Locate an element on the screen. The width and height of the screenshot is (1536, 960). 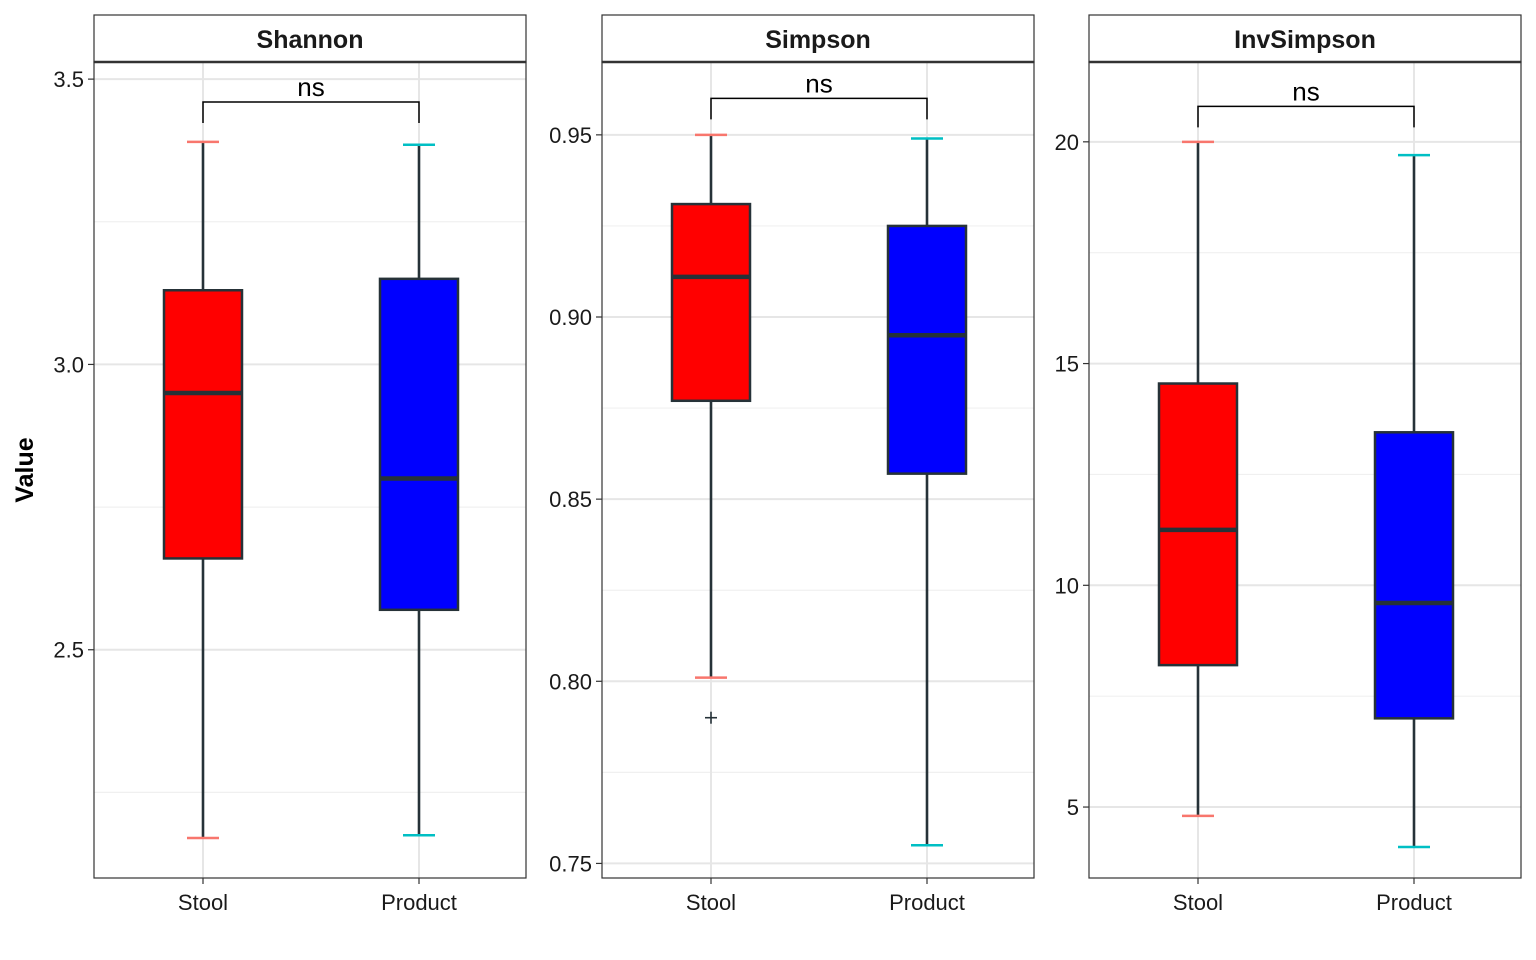
y-tick-label: 2.5 is located at coordinates (68, 650).